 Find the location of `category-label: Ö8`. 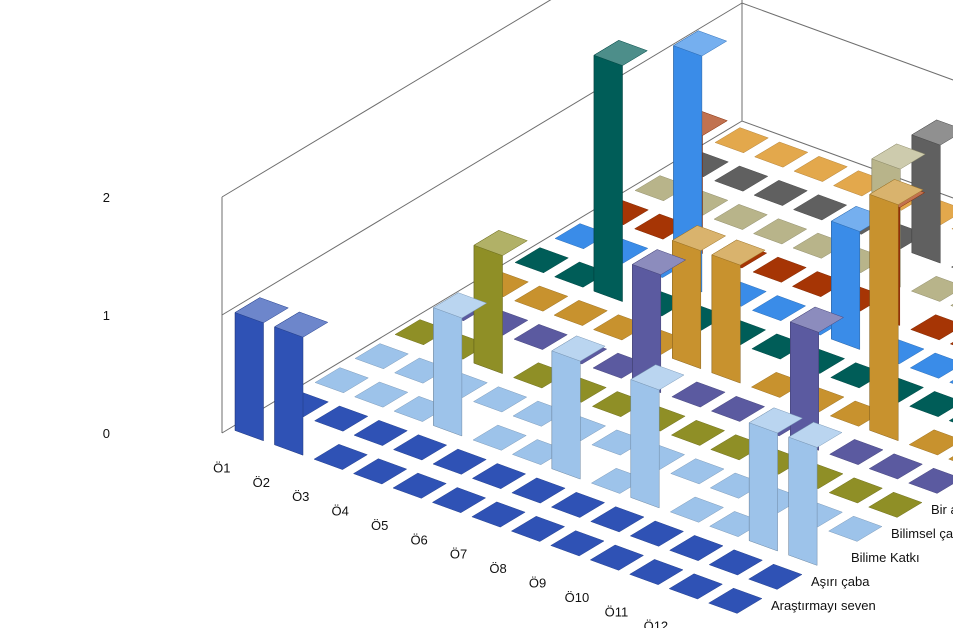

category-label: Ö8 is located at coordinates (497, 568).